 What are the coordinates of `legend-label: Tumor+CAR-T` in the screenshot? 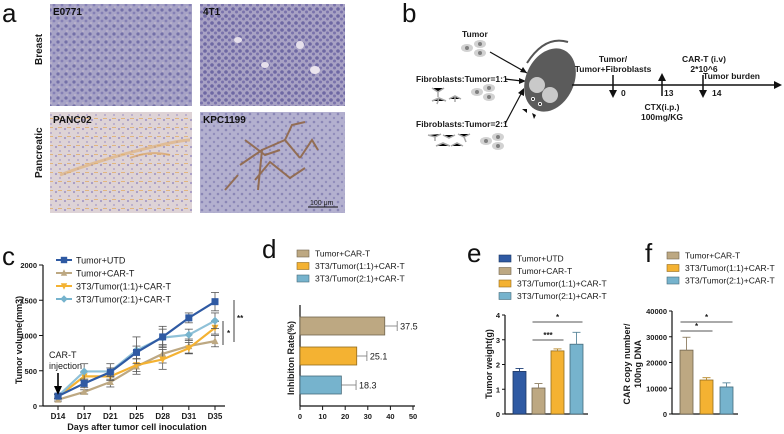 It's located at (105, 274).